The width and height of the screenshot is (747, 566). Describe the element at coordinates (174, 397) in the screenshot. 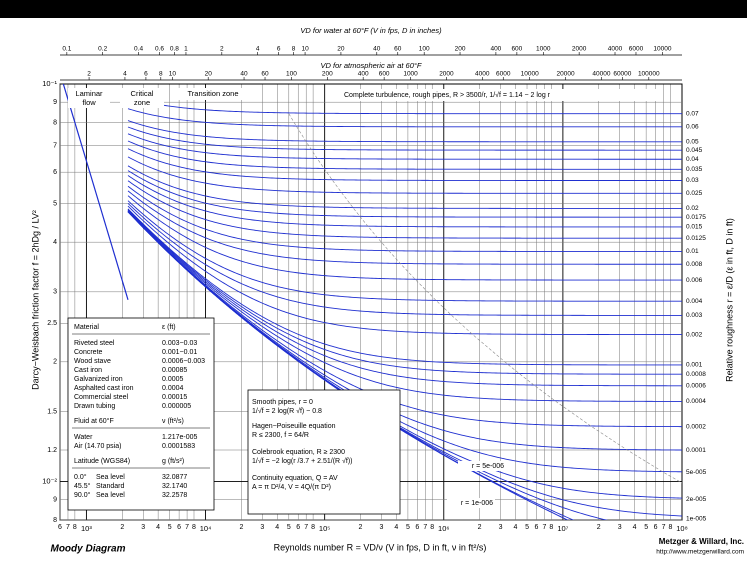

I see `table-cell: 0.00015` at that location.